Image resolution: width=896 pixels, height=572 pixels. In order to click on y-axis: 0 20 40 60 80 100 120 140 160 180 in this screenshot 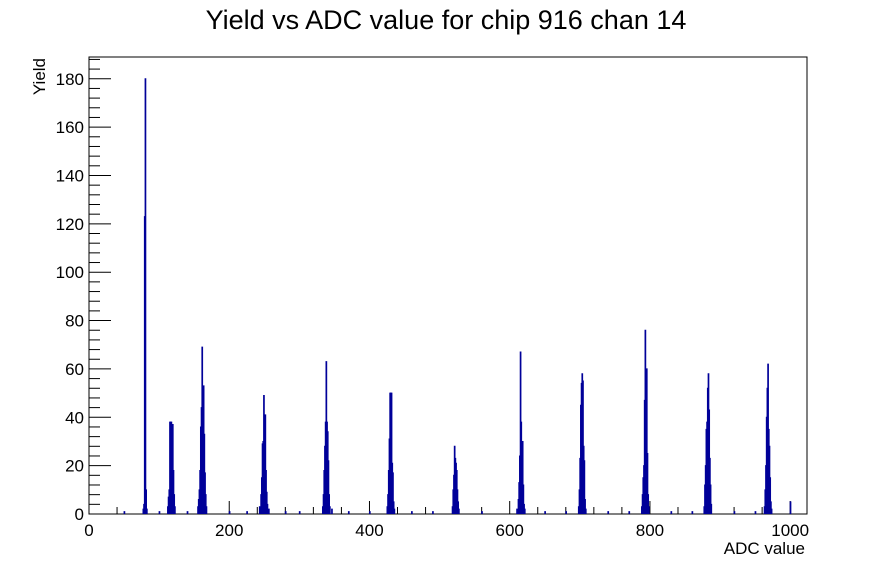, I will do `click(83, 291)`.